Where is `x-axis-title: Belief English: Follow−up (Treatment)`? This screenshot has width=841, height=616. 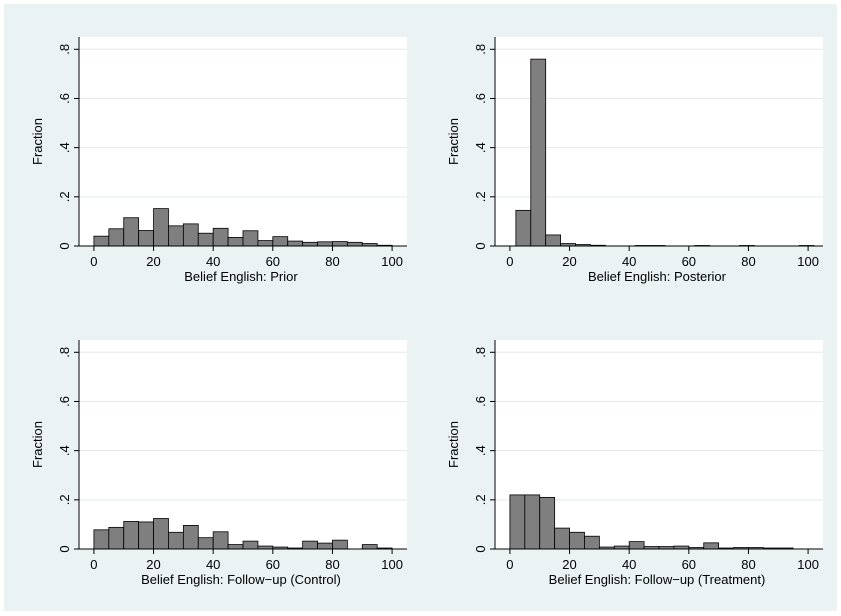
x-axis-title: Belief English: Follow−up (Treatment) is located at coordinates (657, 579).